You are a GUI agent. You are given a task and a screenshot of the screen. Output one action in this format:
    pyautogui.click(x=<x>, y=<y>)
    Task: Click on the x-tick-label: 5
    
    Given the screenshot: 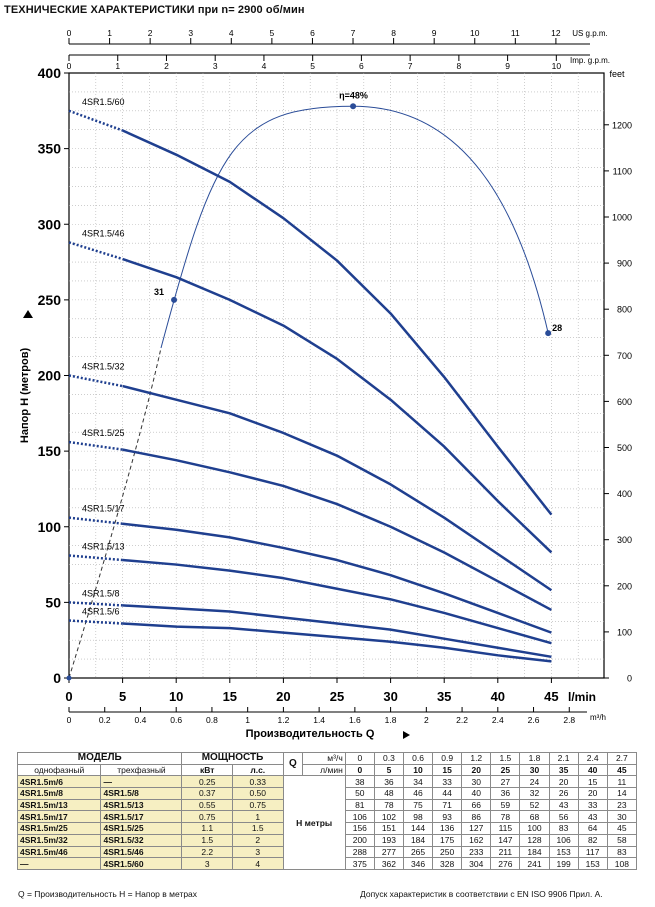 What is the action you would take?
    pyautogui.click(x=122, y=696)
    